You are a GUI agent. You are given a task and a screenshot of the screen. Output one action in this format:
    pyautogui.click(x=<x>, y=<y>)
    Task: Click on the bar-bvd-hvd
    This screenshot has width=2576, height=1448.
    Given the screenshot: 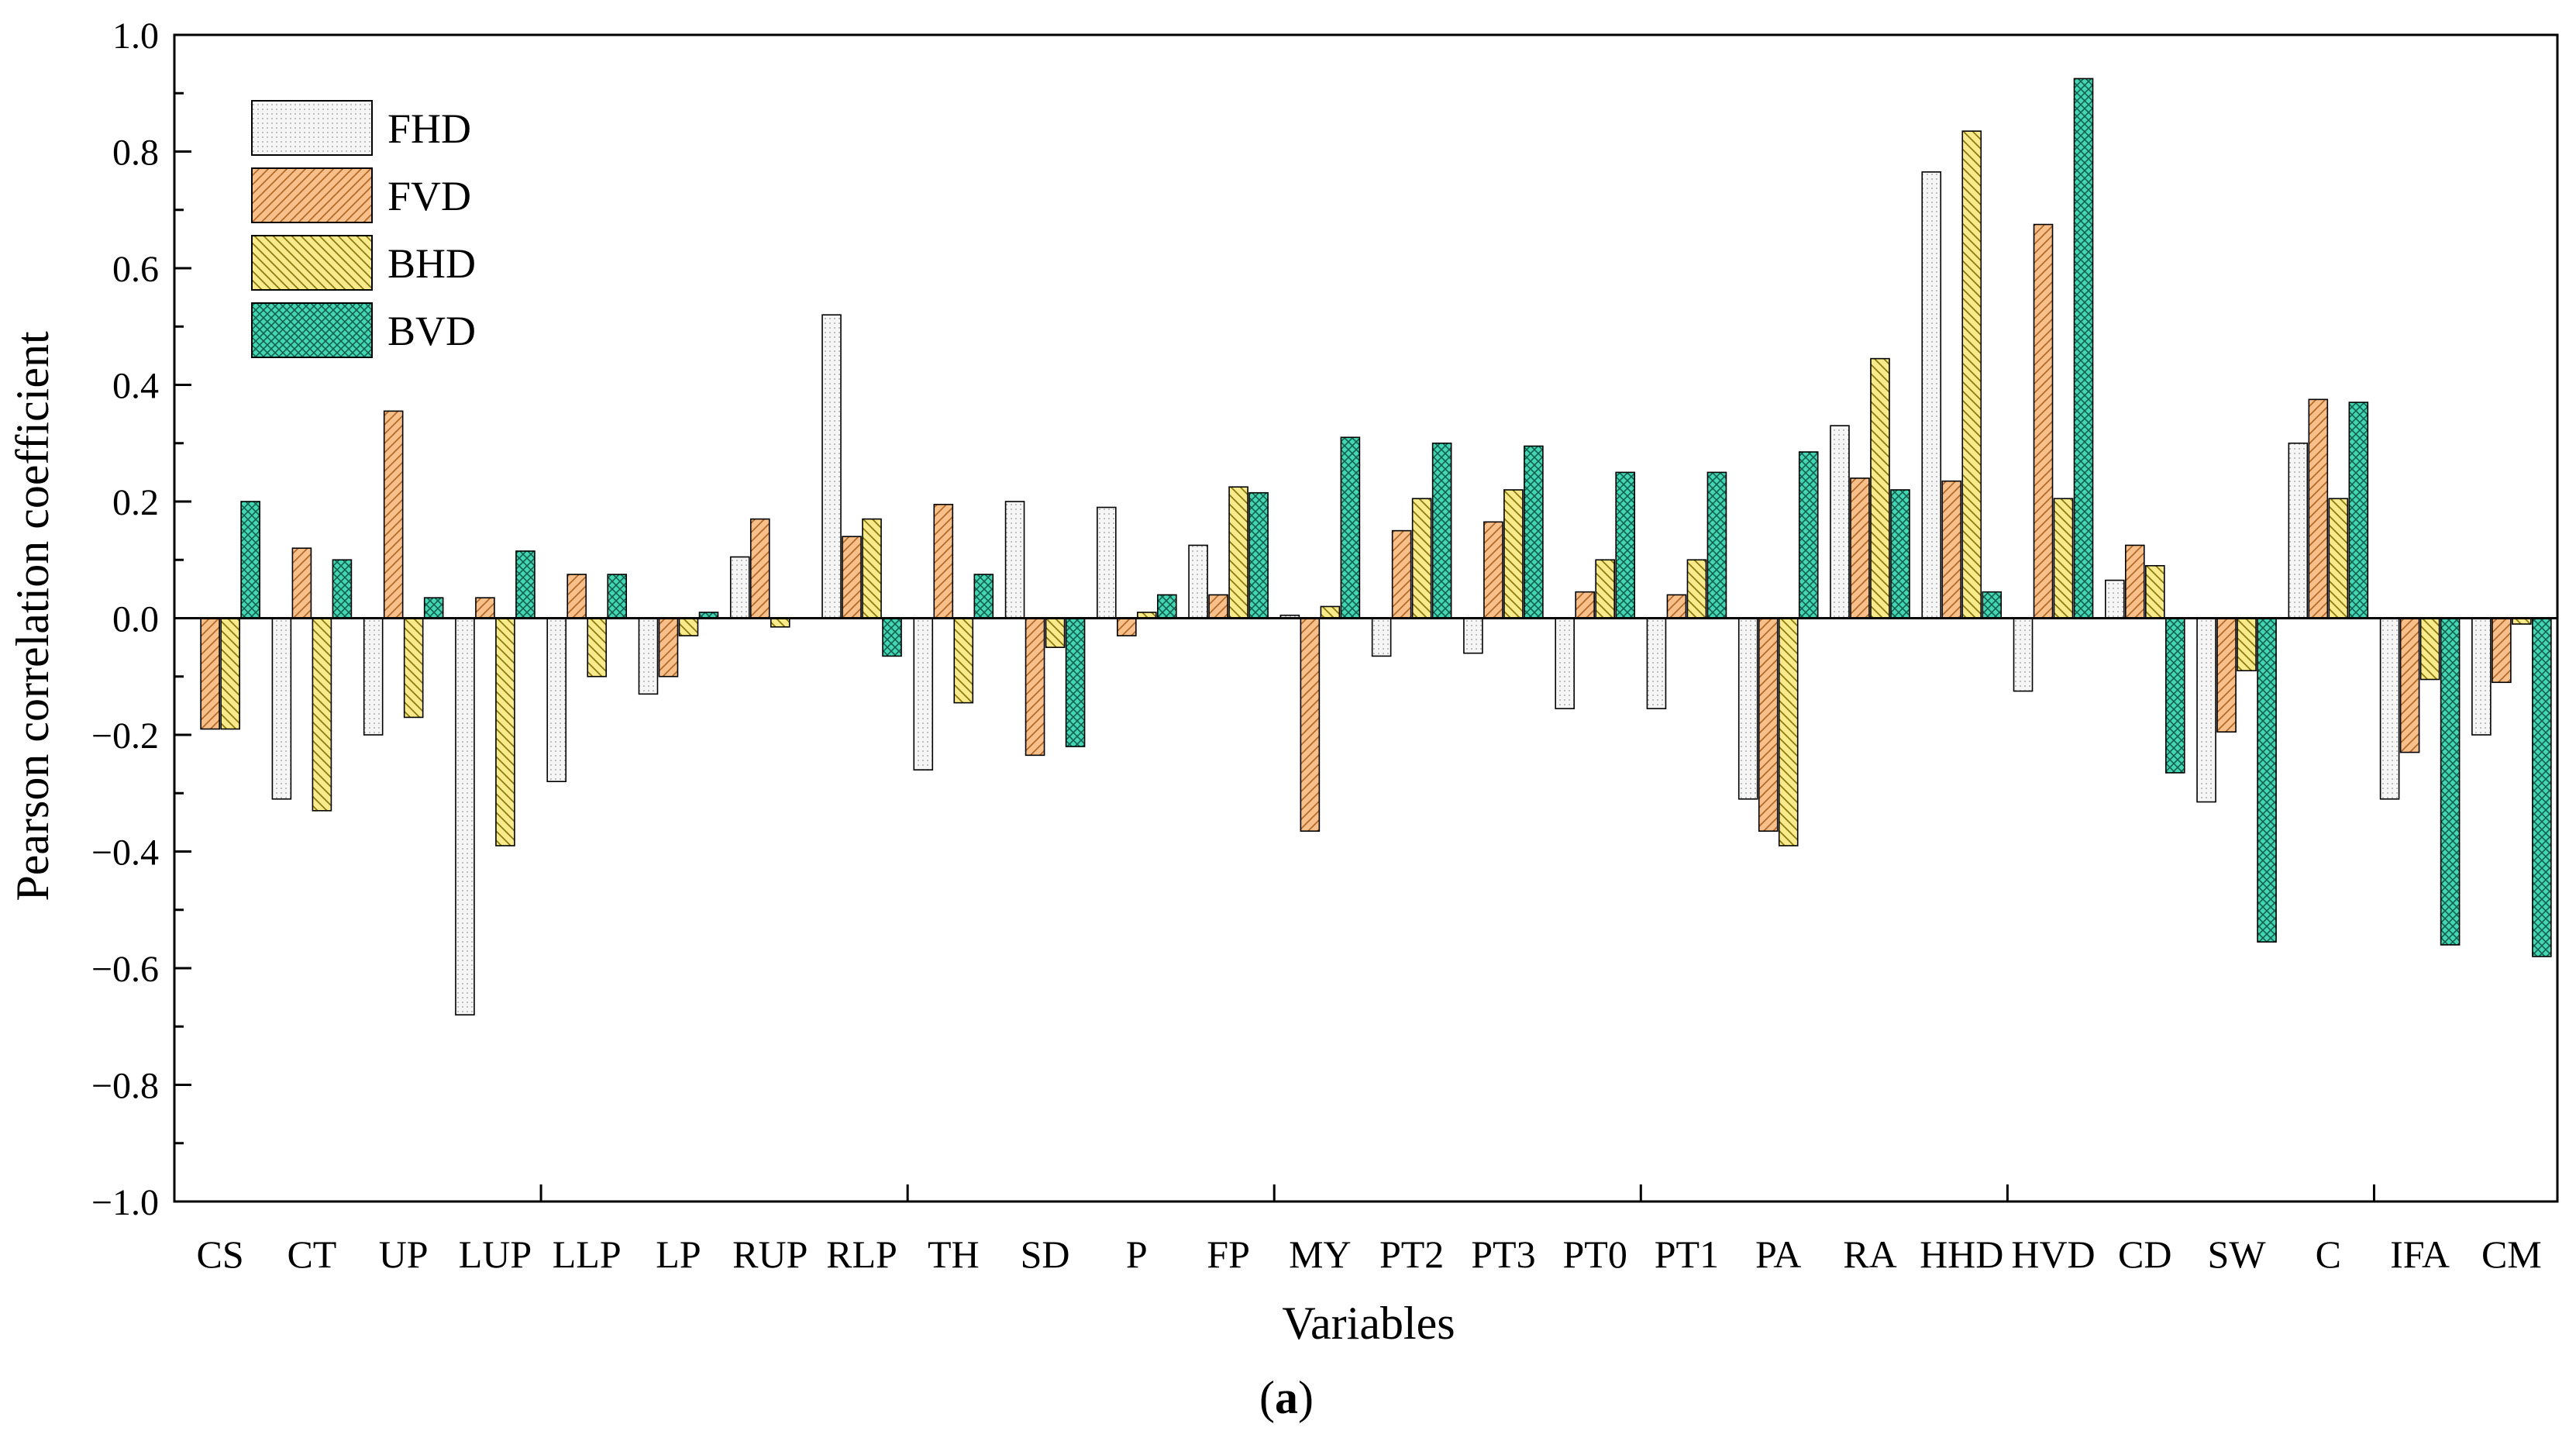 What is the action you would take?
    pyautogui.click(x=2083, y=348)
    